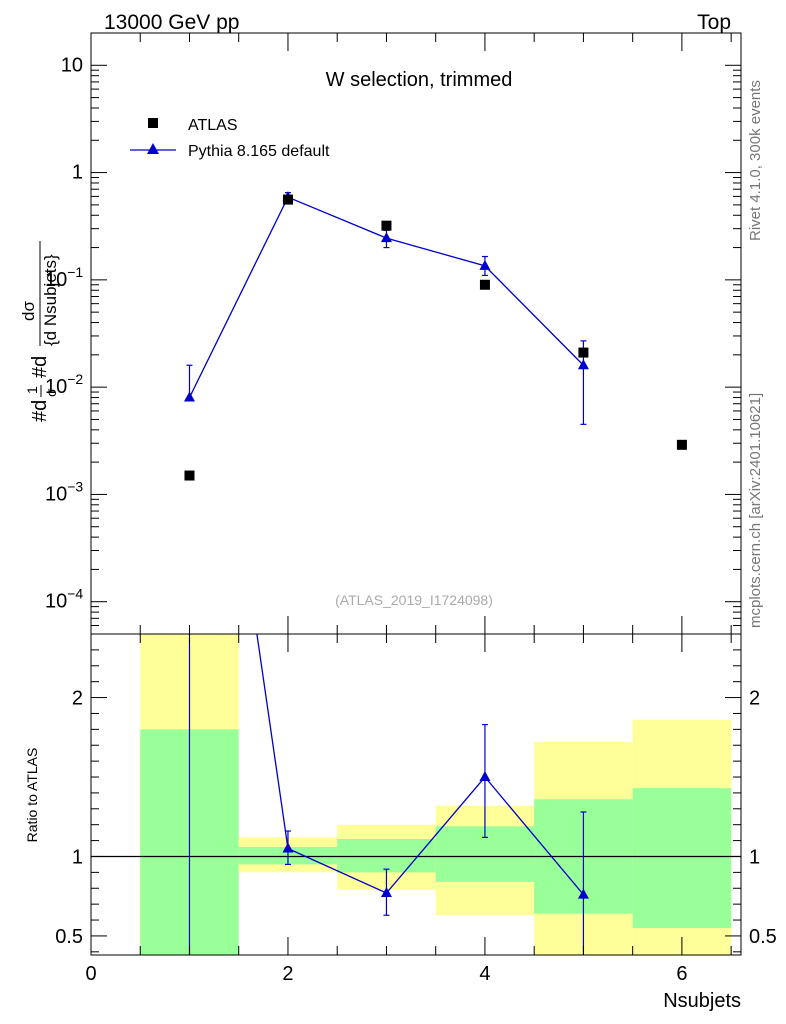 The width and height of the screenshot is (786, 1024). I want to click on ratio-ytick-label-left-3: 2, so click(77, 699).